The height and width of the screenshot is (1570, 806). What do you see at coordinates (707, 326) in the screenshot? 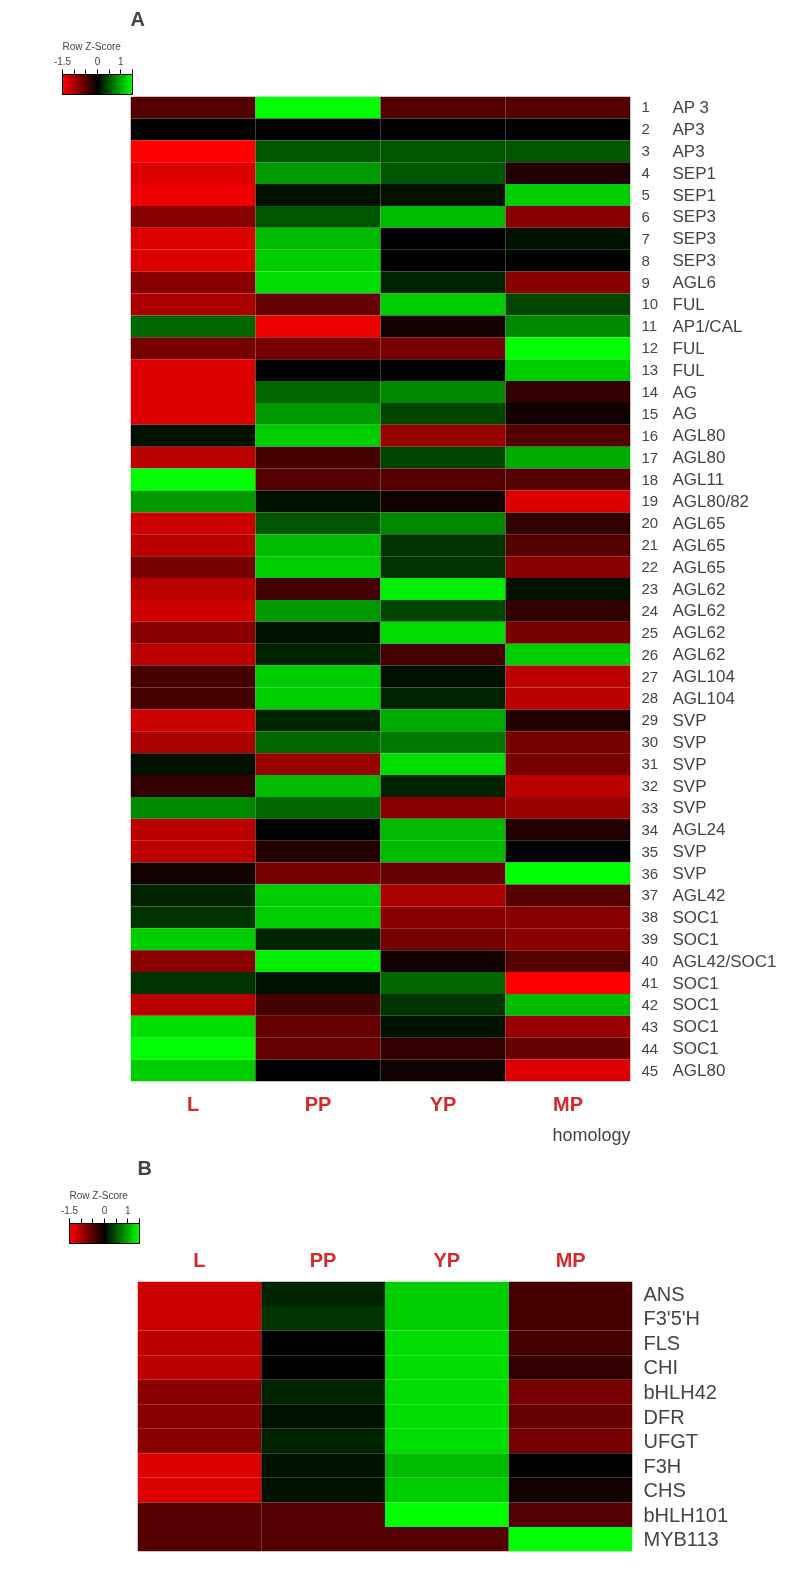
I see `y2-tick-label: AP1/CAL` at bounding box center [707, 326].